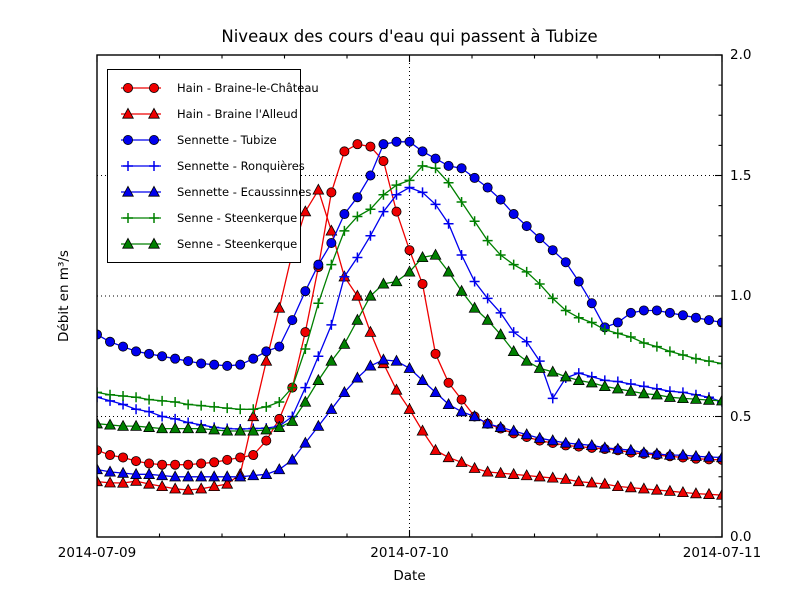 This screenshot has width=800, height=600. I want to click on x-tick-label: 2014-07-10, so click(409, 553).